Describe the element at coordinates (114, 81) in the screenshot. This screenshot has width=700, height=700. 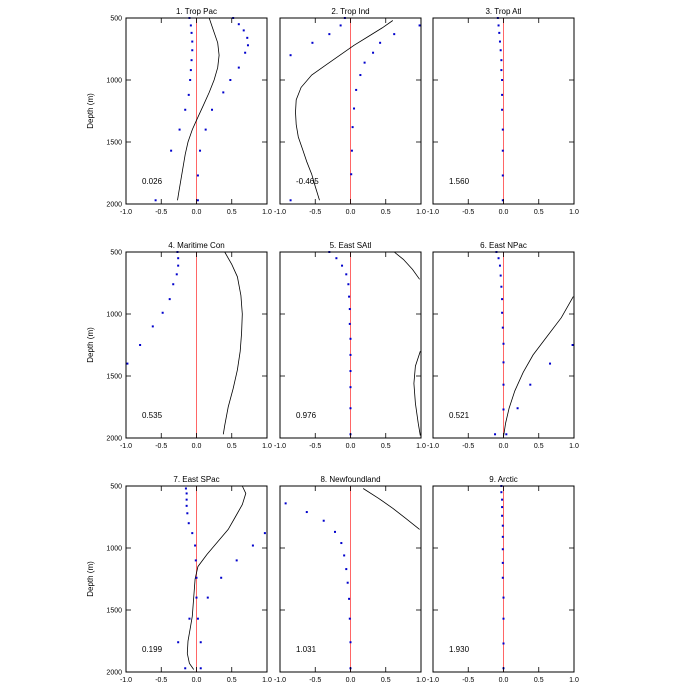
I see `panel-1-ytick-label-2: 1000` at that location.